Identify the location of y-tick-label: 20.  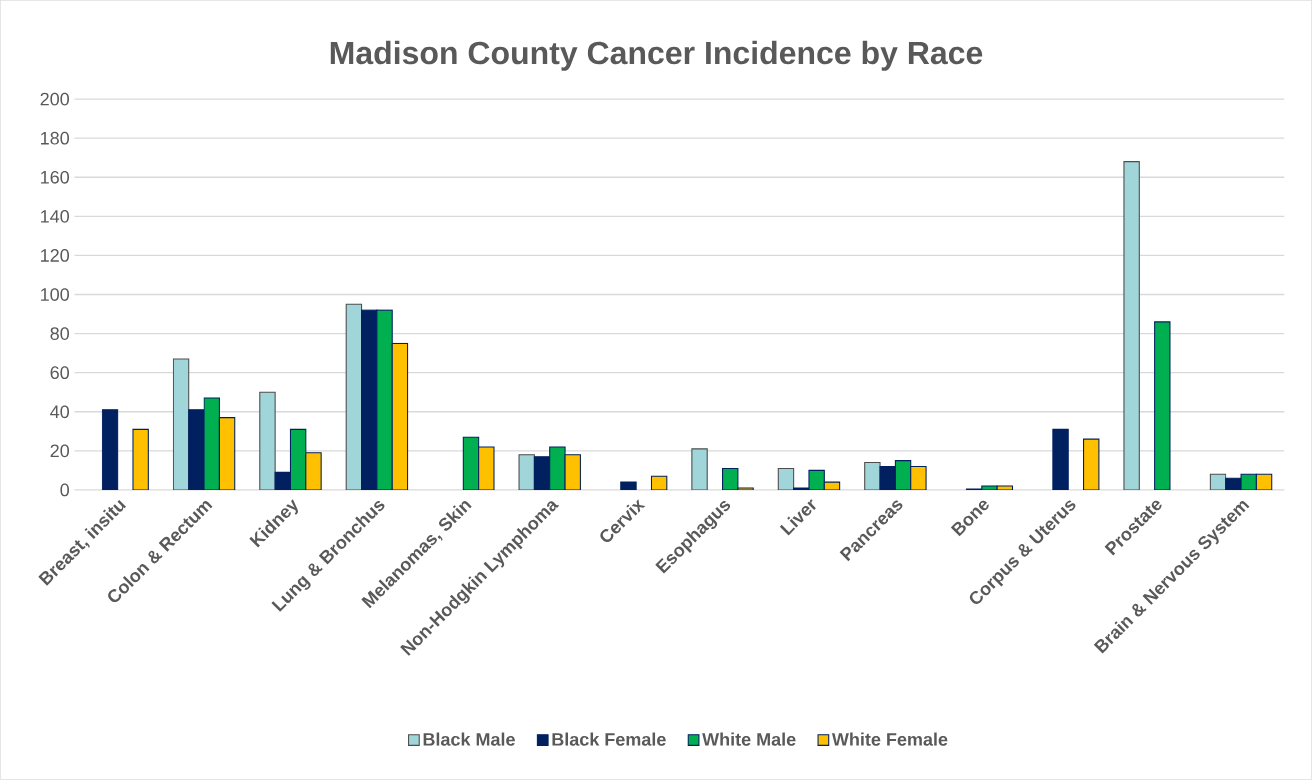
(60, 451).